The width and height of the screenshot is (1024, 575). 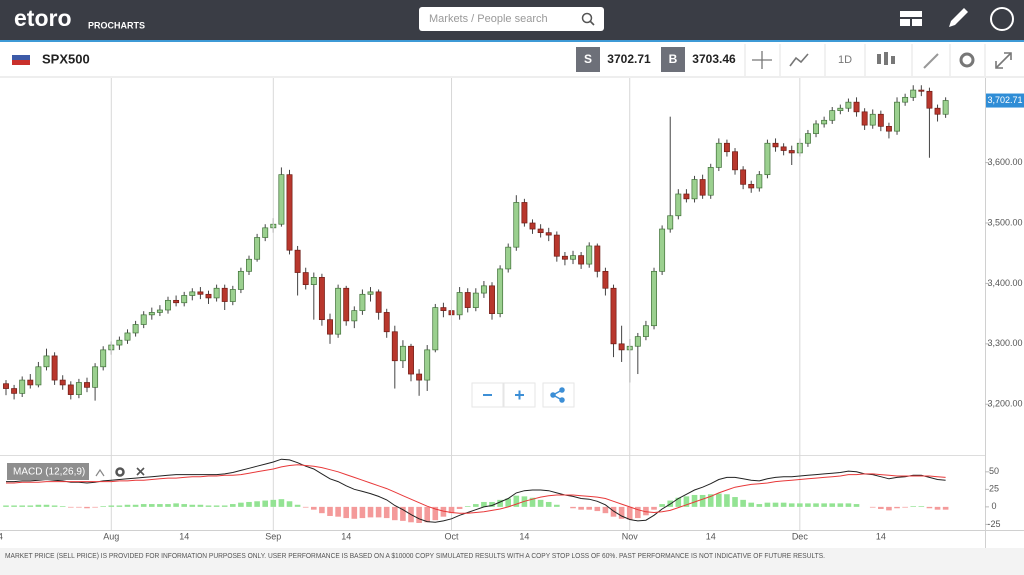 I want to click on x-tick-label: Nov, so click(x=630, y=536).